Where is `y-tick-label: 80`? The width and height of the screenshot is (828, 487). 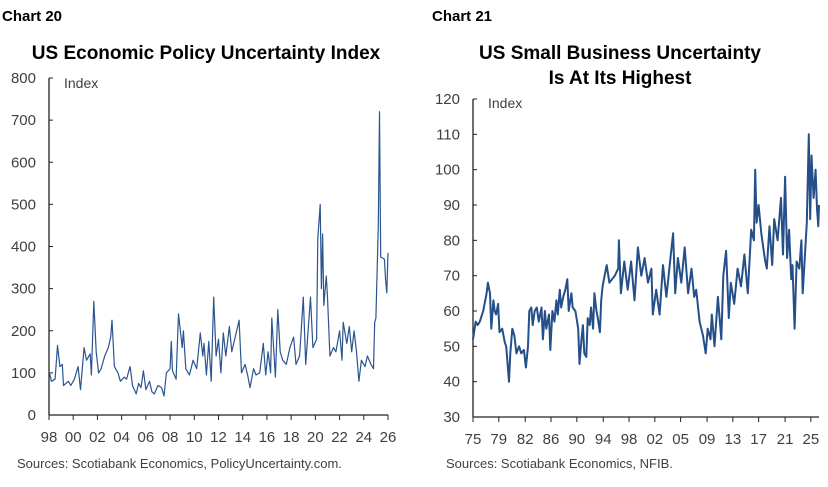
y-tick-label: 80 is located at coordinates (451, 240).